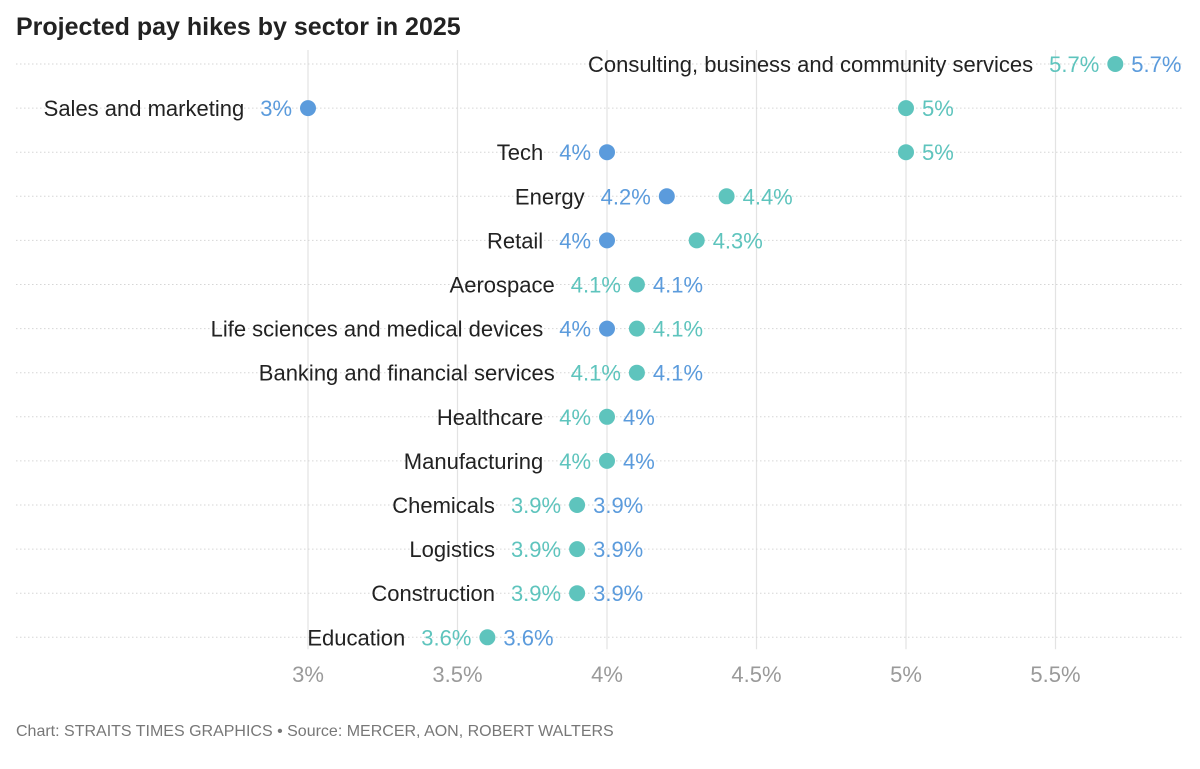  What do you see at coordinates (446, 637) in the screenshot?
I see `value-label-left: 3.6%` at bounding box center [446, 637].